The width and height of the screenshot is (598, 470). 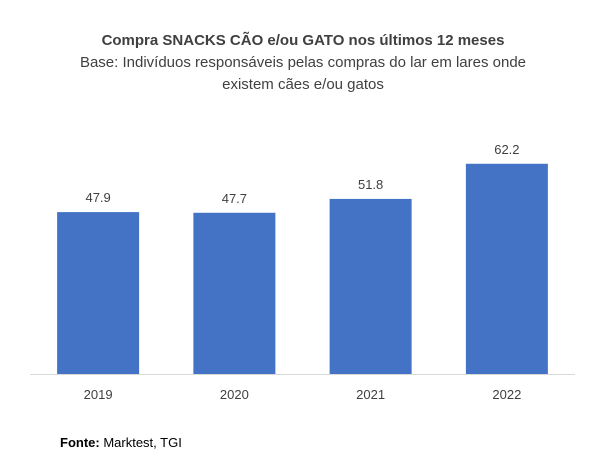 I want to click on data-label-2020: 47.7, so click(x=234, y=198).